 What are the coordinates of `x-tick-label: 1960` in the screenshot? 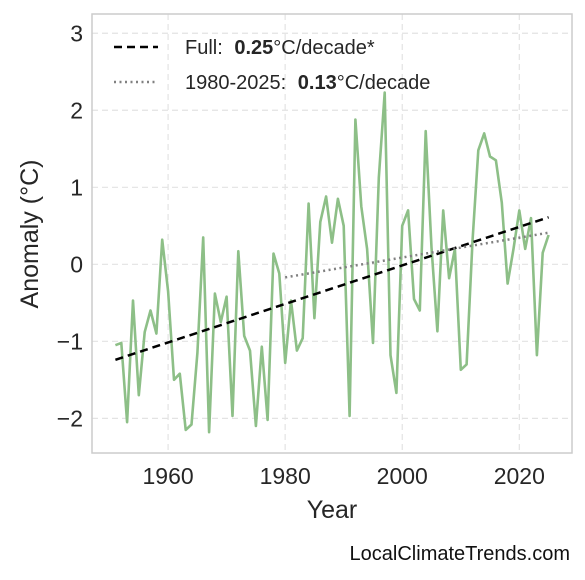 It's located at (168, 476).